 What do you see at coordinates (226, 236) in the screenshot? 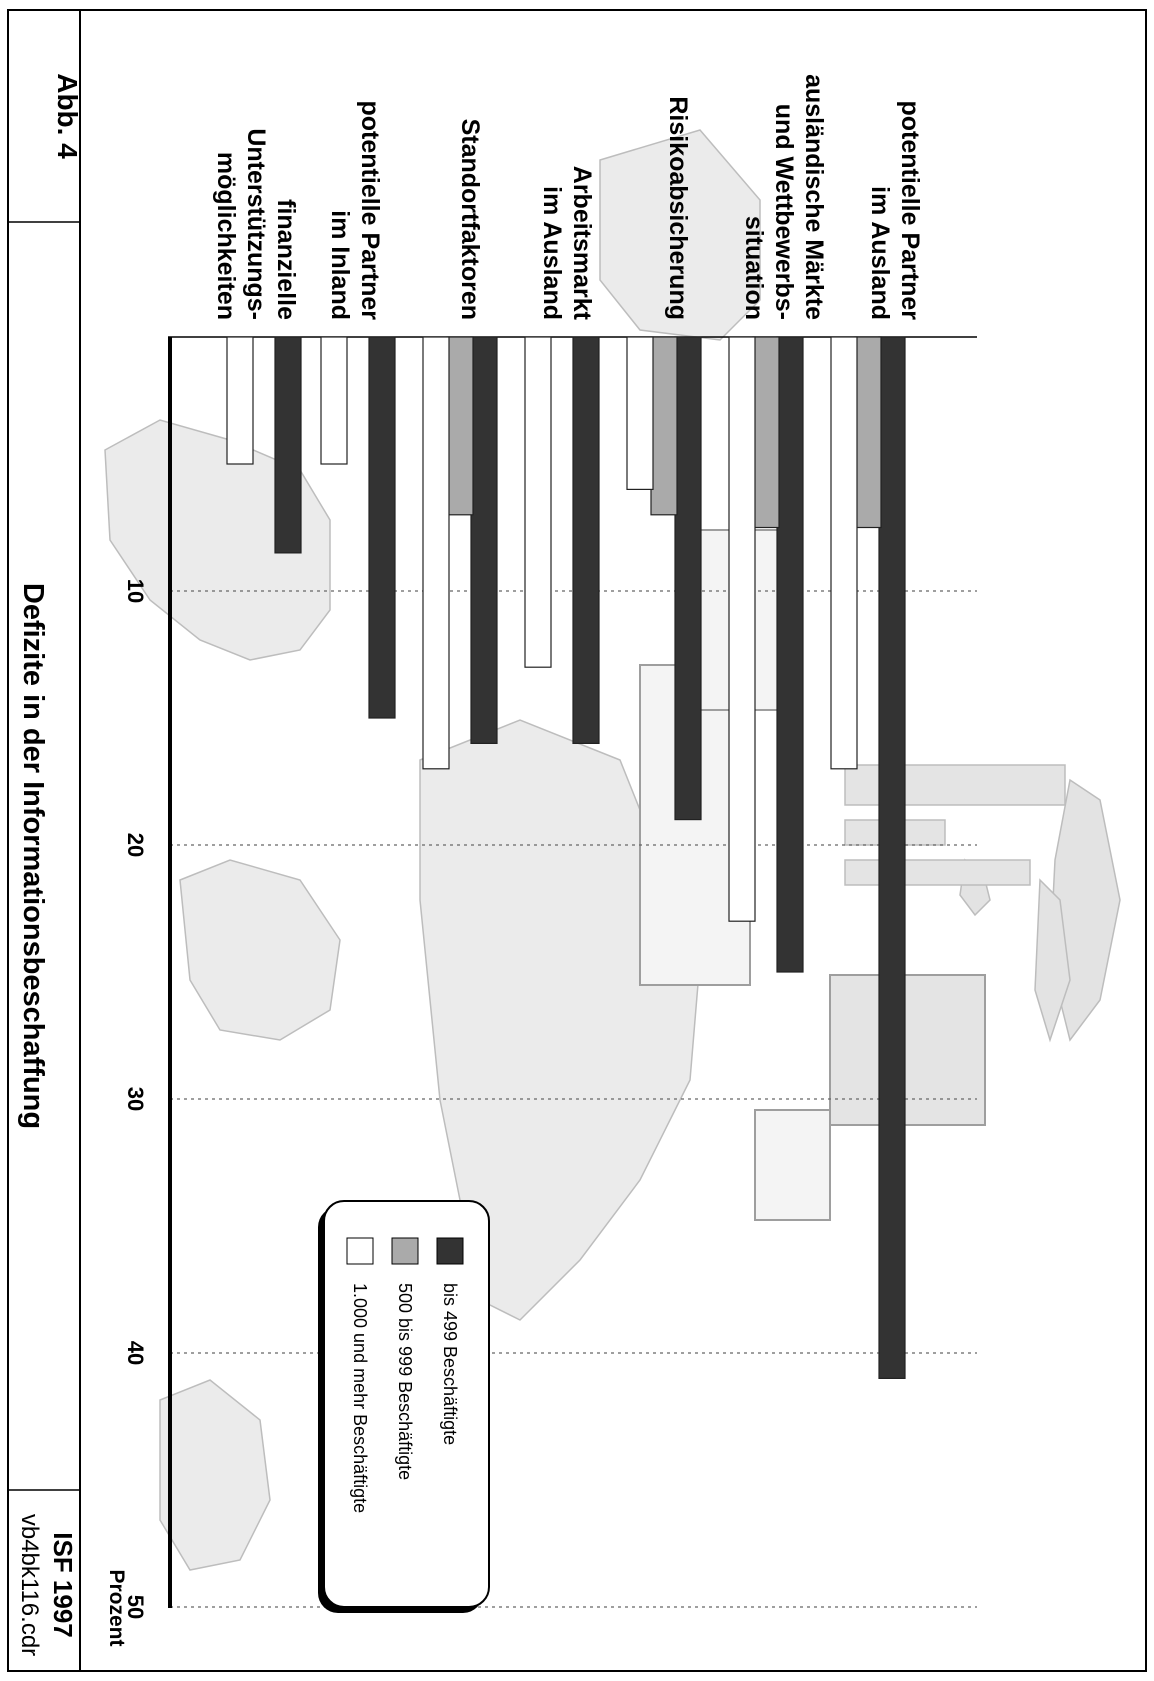
I see `category-label-line: möglichkeiten` at bounding box center [226, 236].